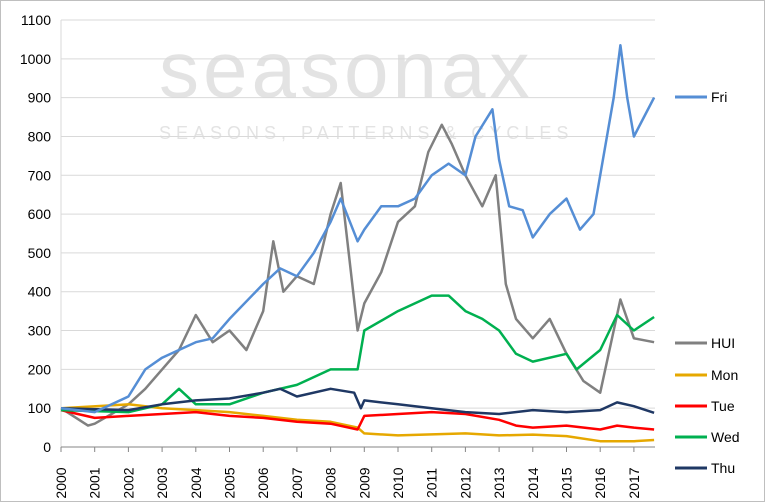 Image resolution: width=765 pixels, height=502 pixels. I want to click on x-tick-label: 2007, so click(297, 482).